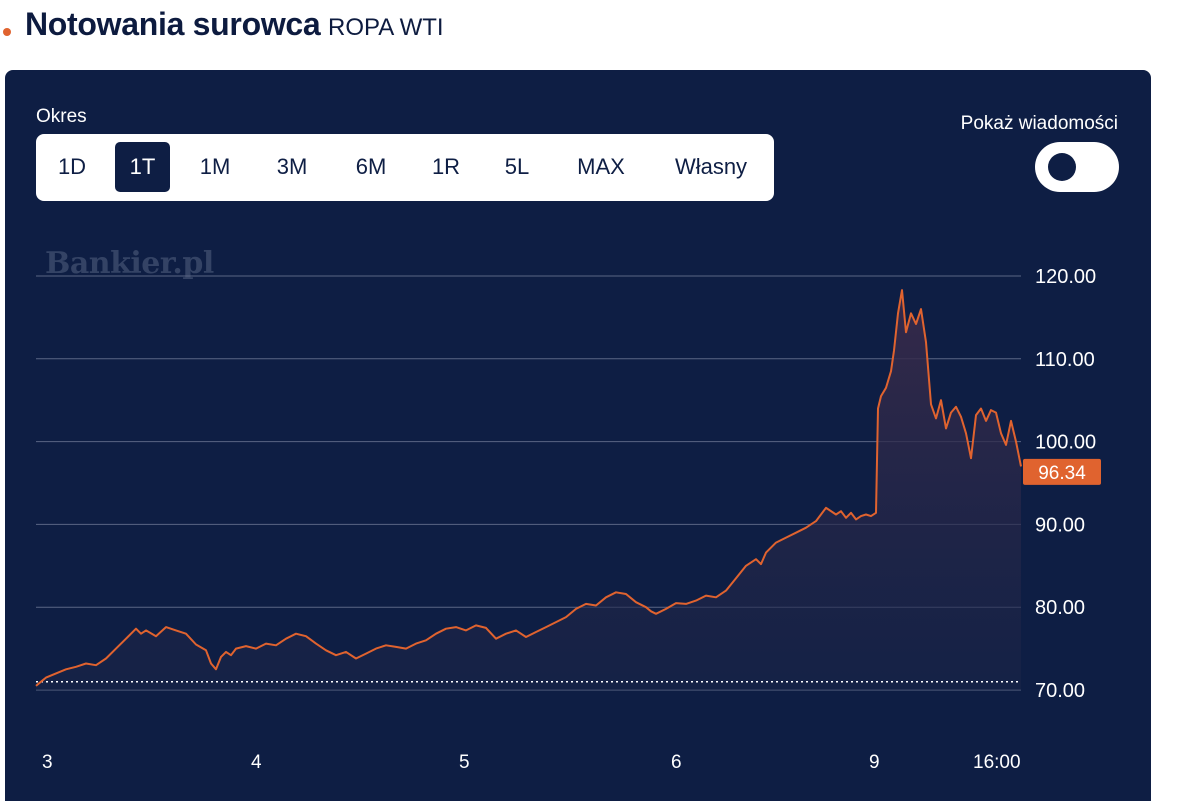  I want to click on period-button-5l: 5L, so click(517, 166).